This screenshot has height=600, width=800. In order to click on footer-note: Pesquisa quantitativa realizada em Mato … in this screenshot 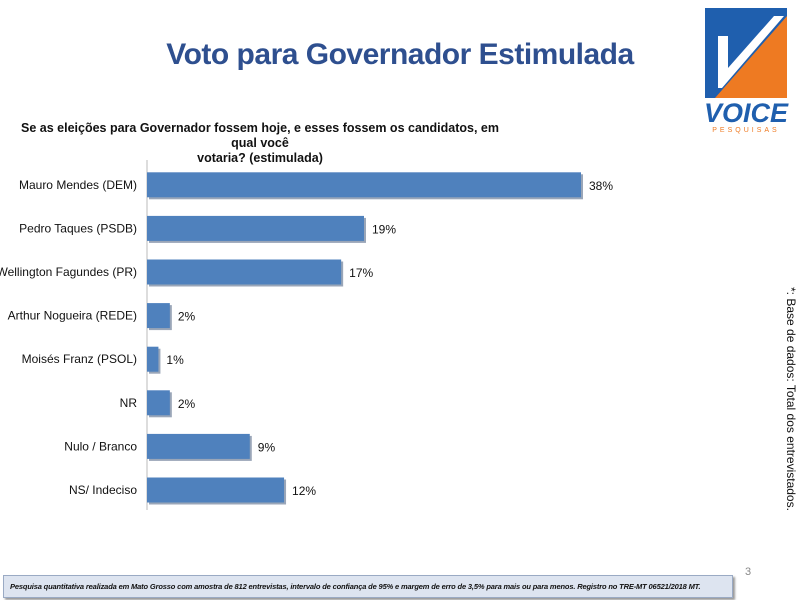, I will do `click(368, 586)`.